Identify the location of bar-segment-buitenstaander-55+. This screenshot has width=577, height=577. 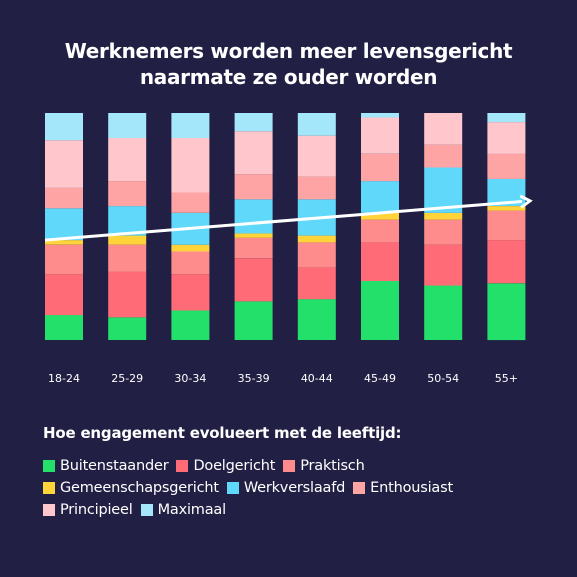
(506, 312).